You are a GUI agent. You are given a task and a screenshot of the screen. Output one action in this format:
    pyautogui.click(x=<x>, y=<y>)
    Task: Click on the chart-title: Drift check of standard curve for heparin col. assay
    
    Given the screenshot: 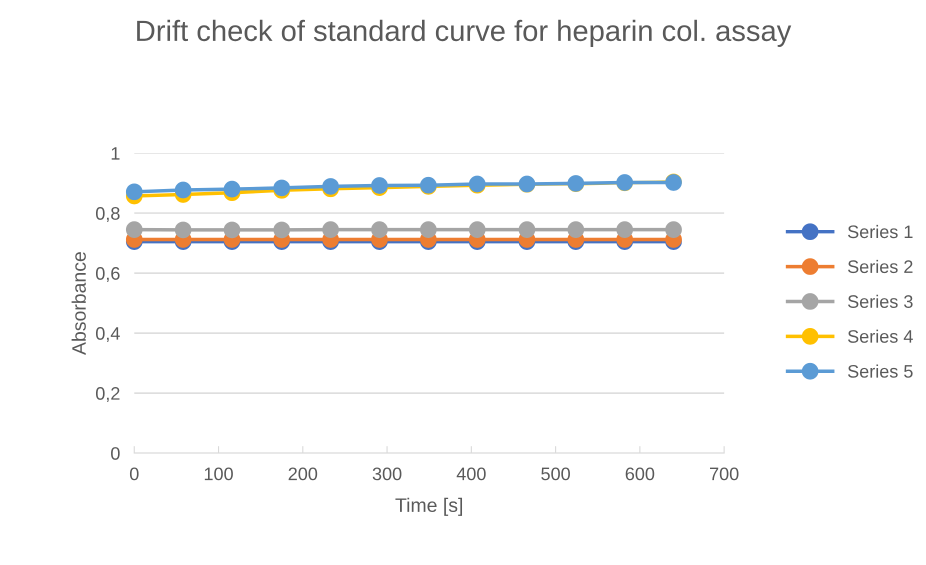 What is the action you would take?
    pyautogui.click(x=464, y=33)
    